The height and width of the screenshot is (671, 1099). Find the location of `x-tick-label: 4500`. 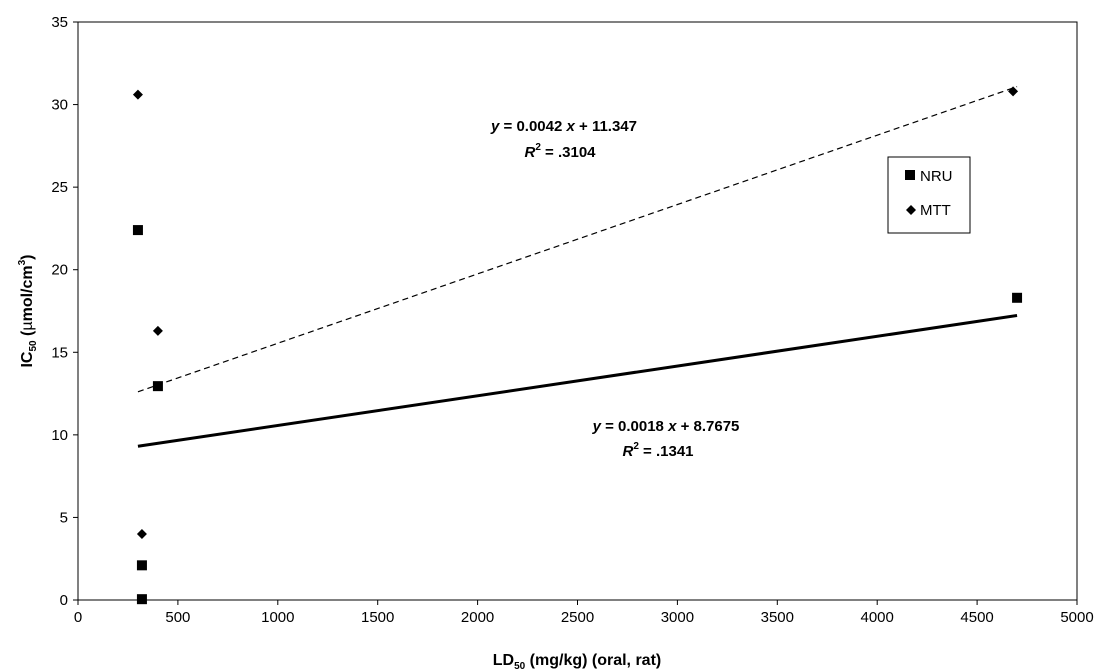

x-tick-label: 4500 is located at coordinates (976, 617).